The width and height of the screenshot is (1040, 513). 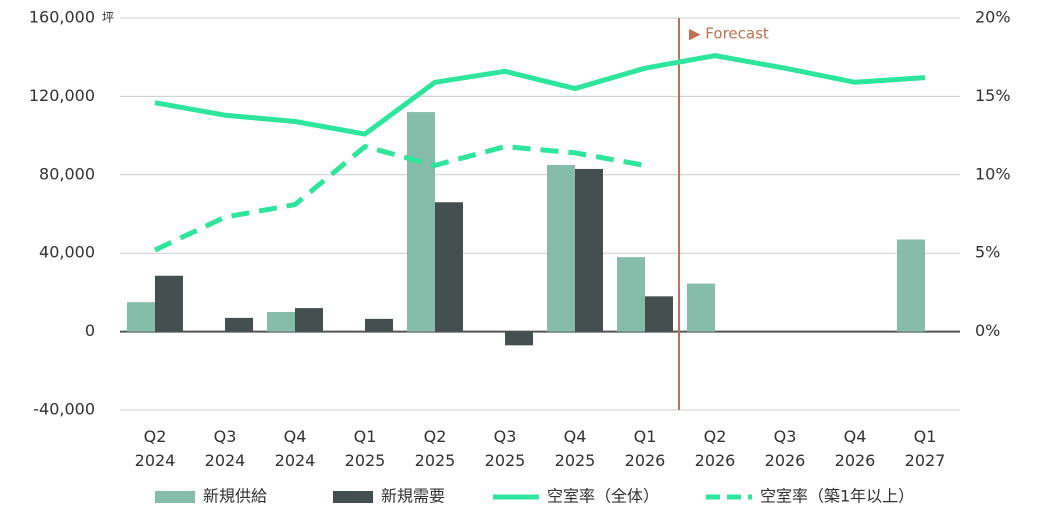 What do you see at coordinates (987, 330) in the screenshot?
I see `y2-tick-label: 0%` at bounding box center [987, 330].